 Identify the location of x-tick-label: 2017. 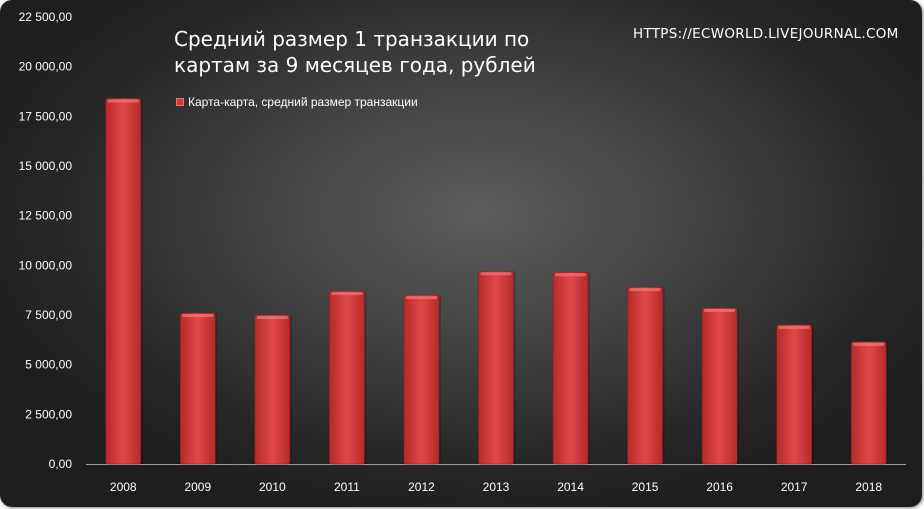
(794, 487).